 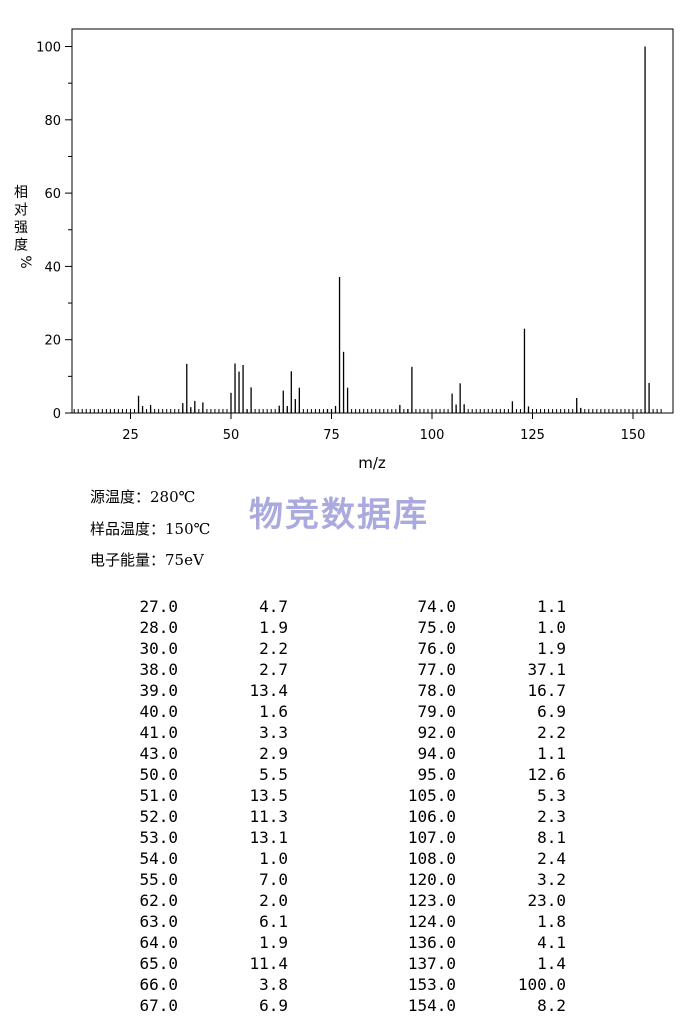 I want to click on peak-mz-value: 67.0, so click(x=158, y=1005).